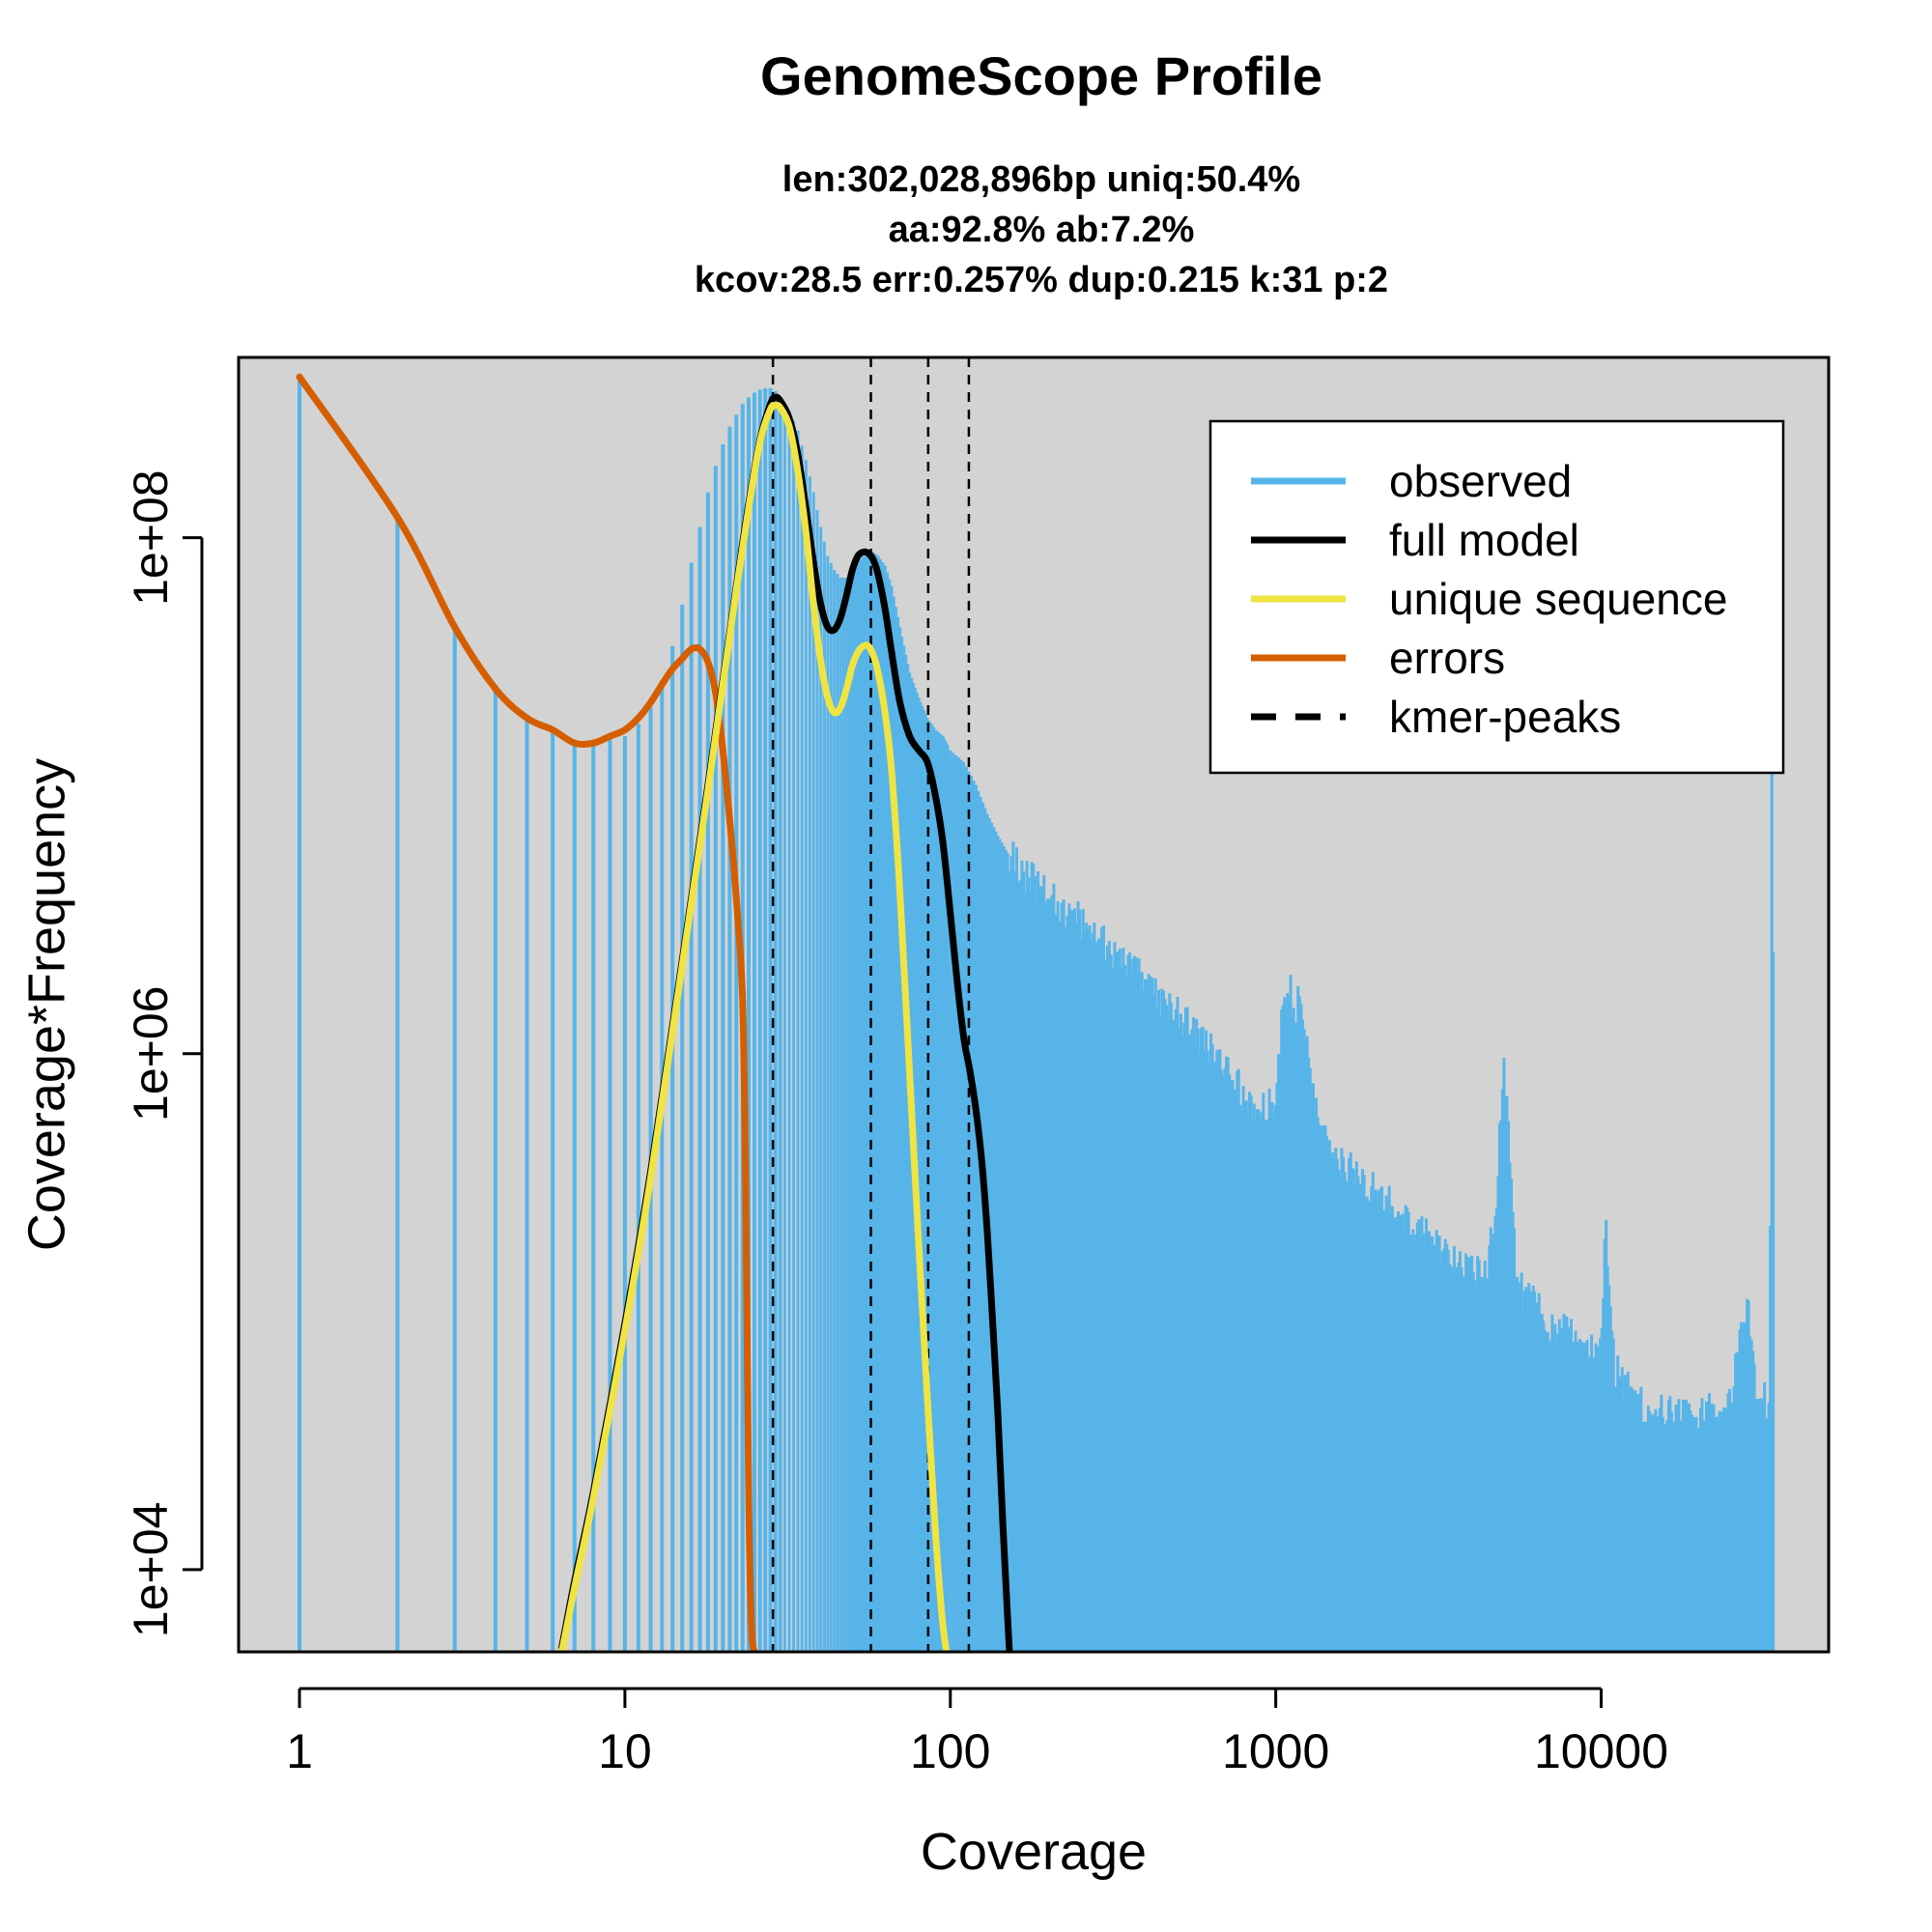 The width and height of the screenshot is (1932, 1932). Describe the element at coordinates (1275, 1751) in the screenshot. I see `x-tick-label: 1000` at that location.